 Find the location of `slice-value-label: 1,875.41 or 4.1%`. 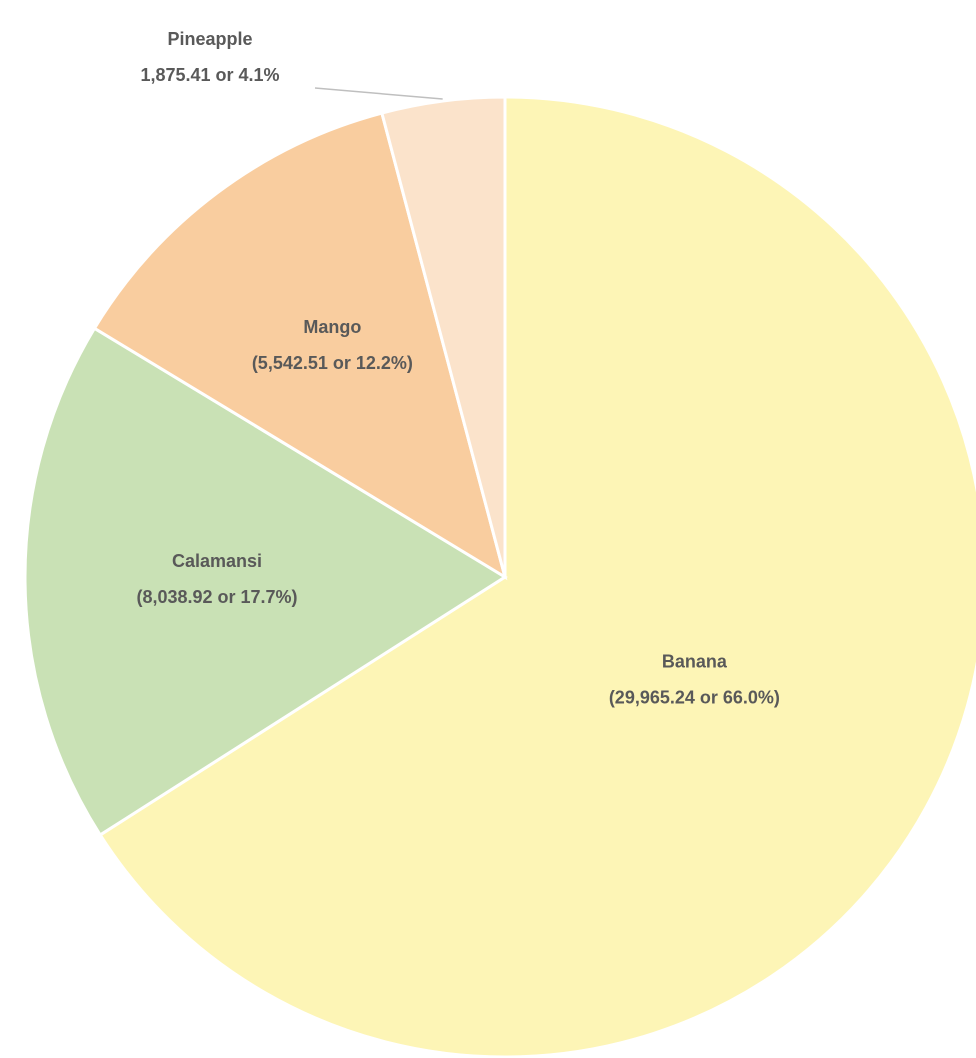

slice-value-label: 1,875.41 or 4.1% is located at coordinates (209, 75).